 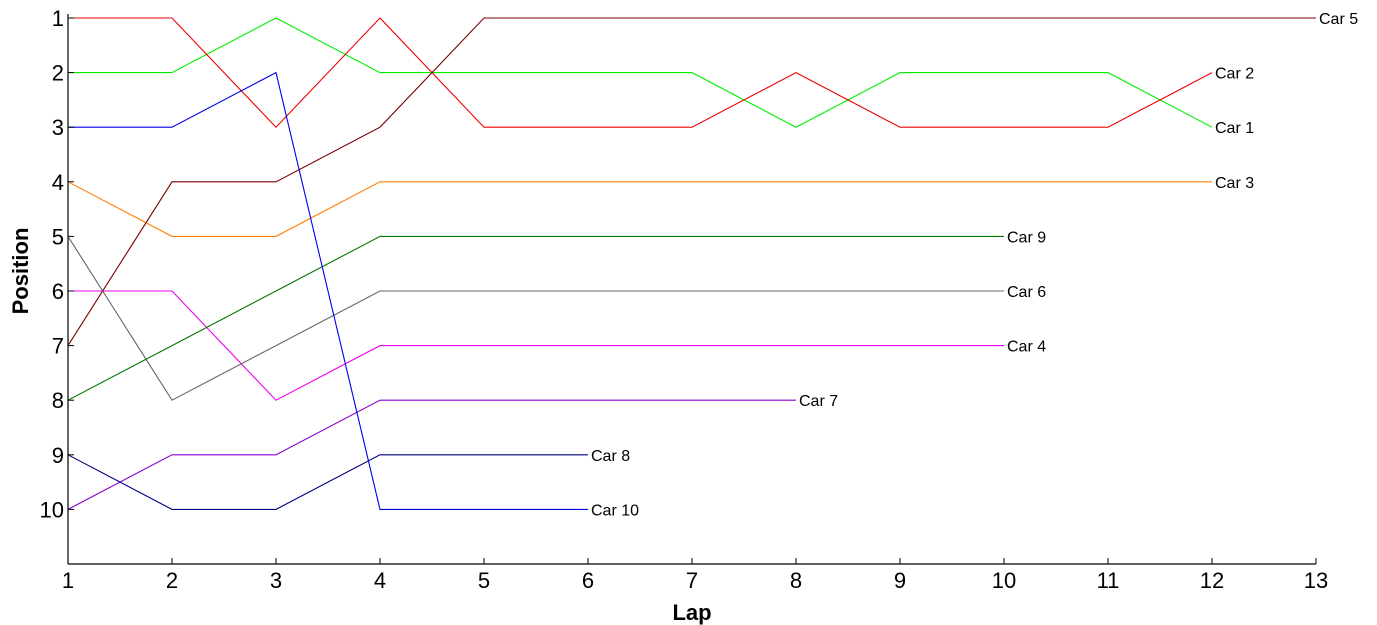 What do you see at coordinates (1316, 580) in the screenshot?
I see `x-tick-label: 13` at bounding box center [1316, 580].